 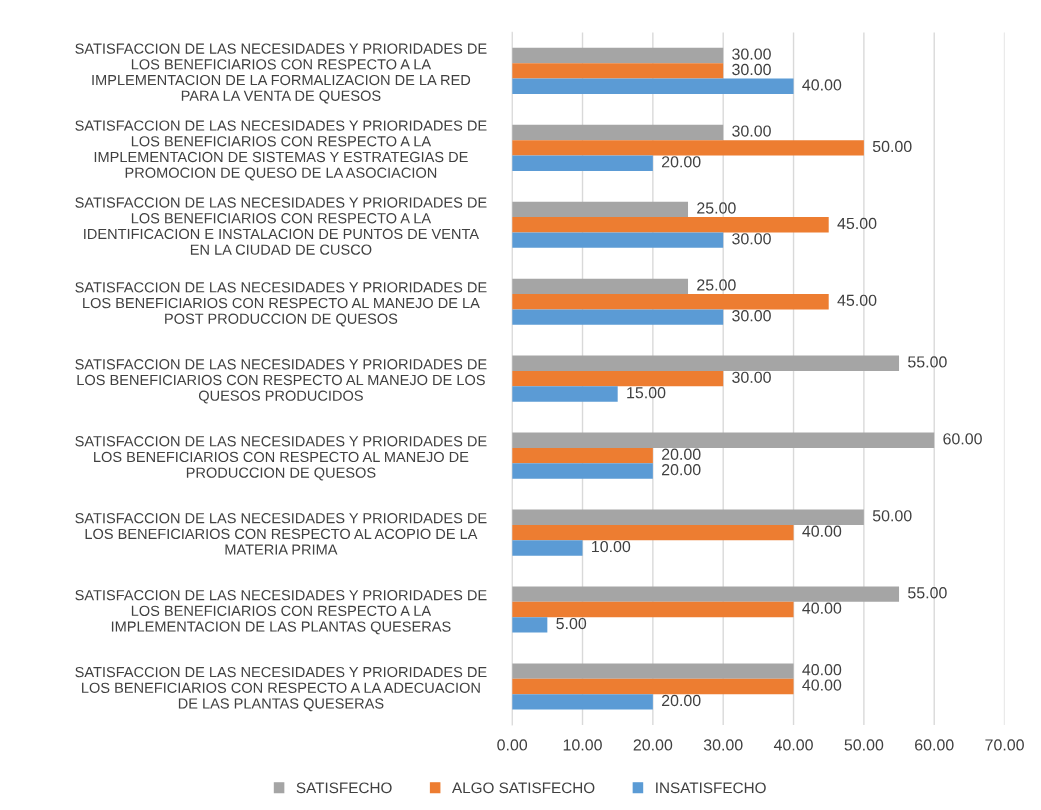 I want to click on legend-label: SATISFECHO, so click(x=344, y=788).